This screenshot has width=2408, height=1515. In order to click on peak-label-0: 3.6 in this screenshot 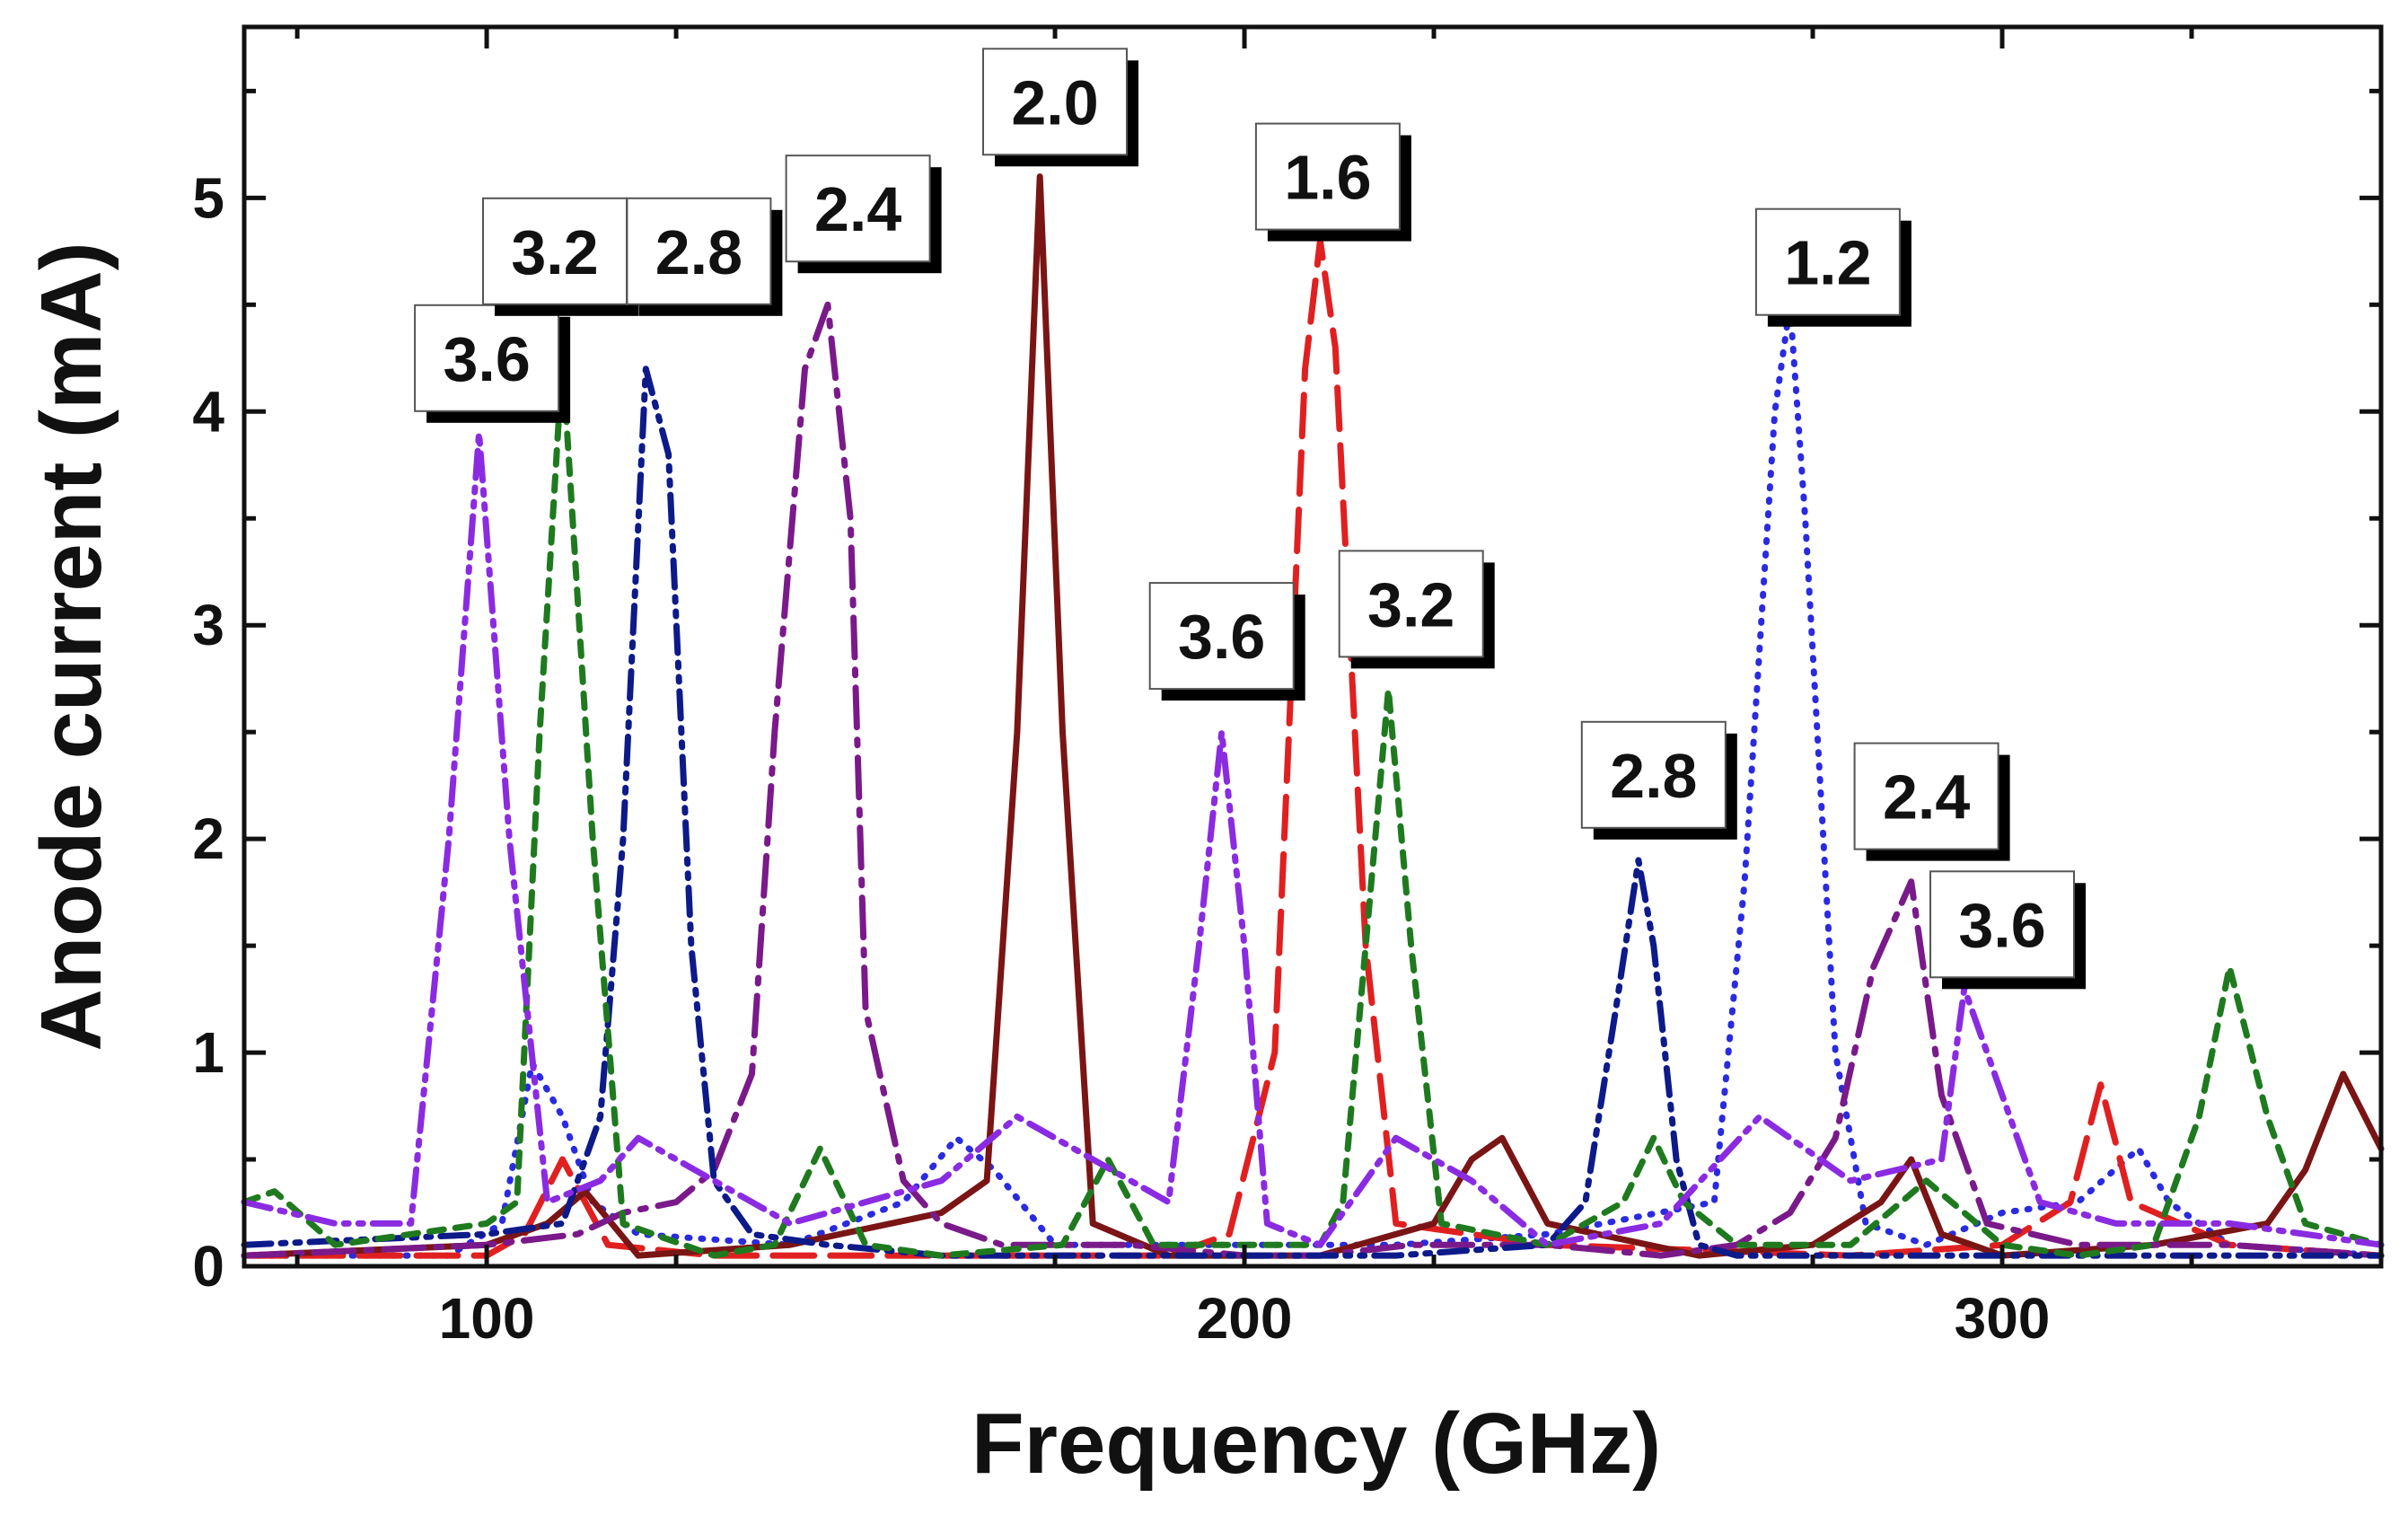, I will do `click(492, 363)`.